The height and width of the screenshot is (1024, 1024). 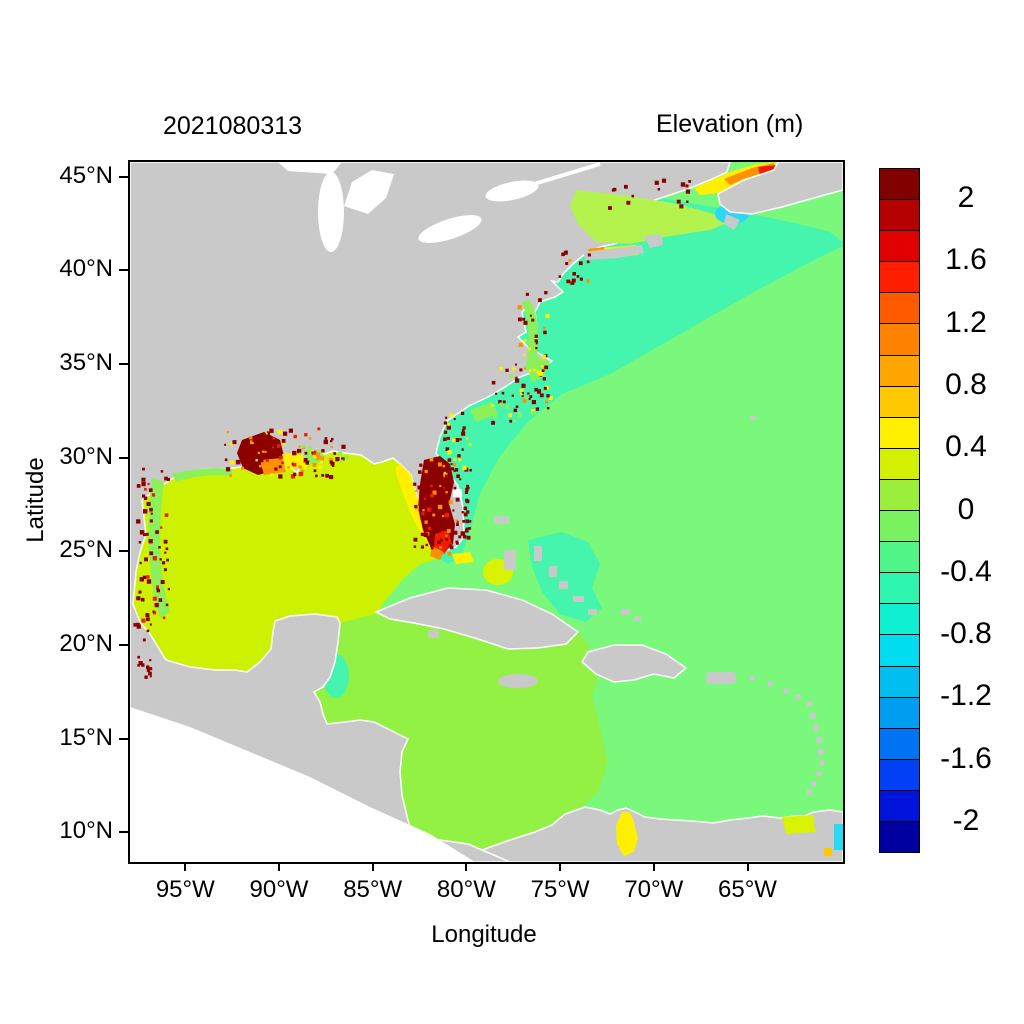 What do you see at coordinates (653, 241) in the screenshot?
I see `cape-cod-land` at bounding box center [653, 241].